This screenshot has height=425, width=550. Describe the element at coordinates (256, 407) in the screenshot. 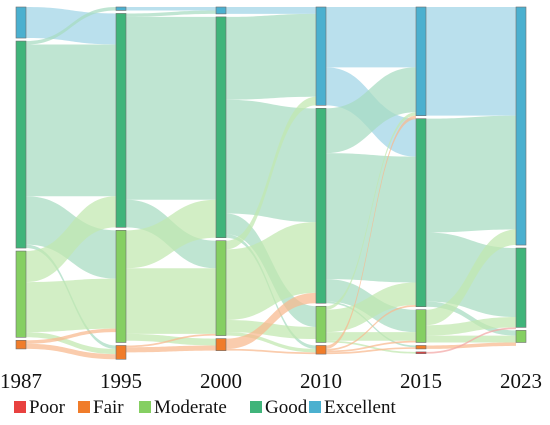

I see `legend-swatch-good` at that location.